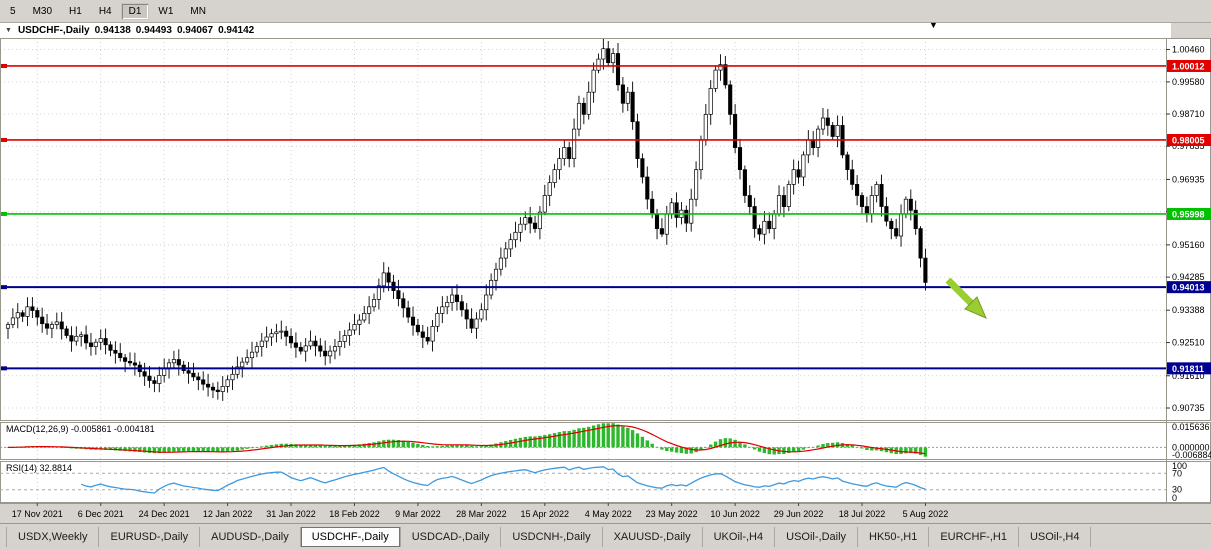 The height and width of the screenshot is (549, 1211). Describe the element at coordinates (894, 536) in the screenshot. I see `tab-hk50-h1: HK50-,H1` at that location.